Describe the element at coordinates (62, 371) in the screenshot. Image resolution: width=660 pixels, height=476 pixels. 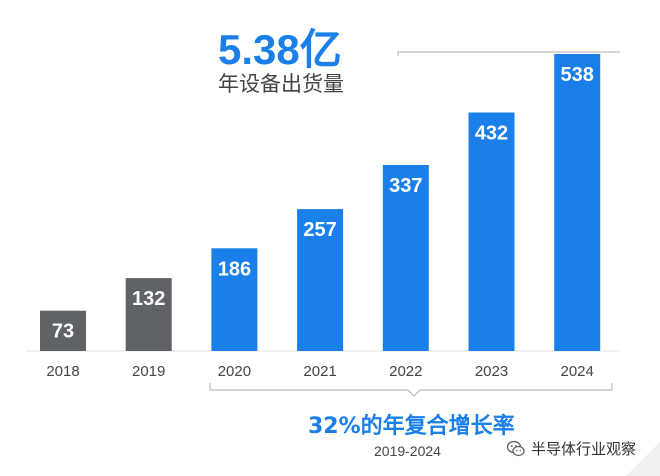
I see `x-tick-label-2018: 2018` at that location.